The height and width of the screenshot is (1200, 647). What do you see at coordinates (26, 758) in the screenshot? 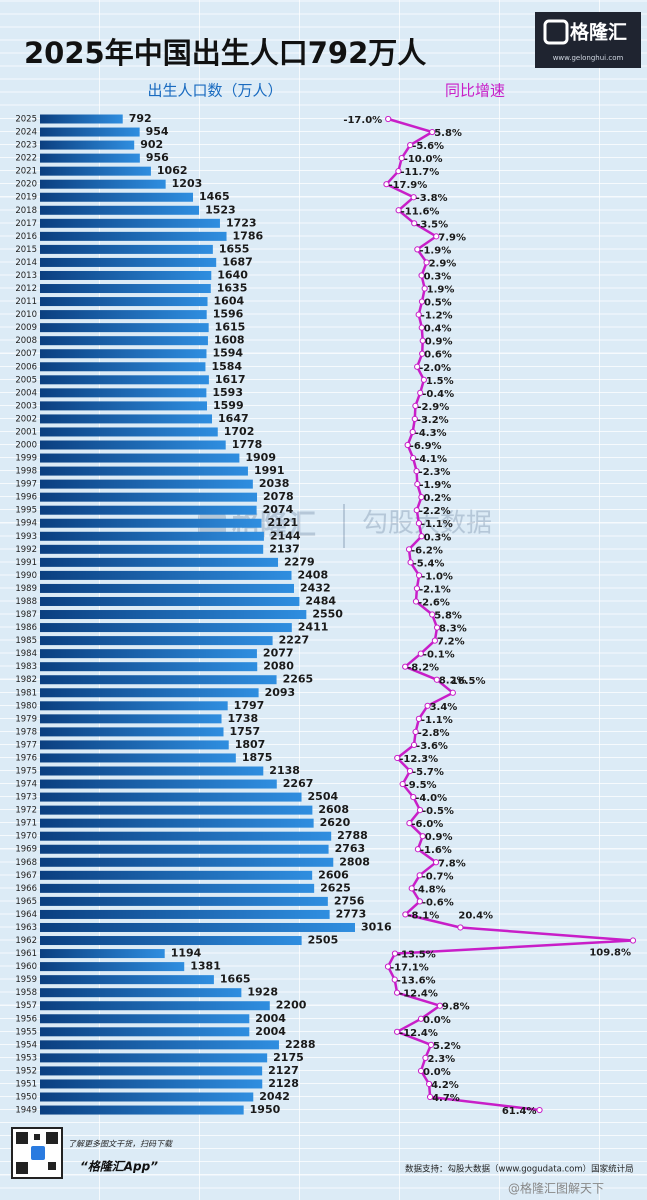
I see `year-label: 1976` at bounding box center [26, 758].